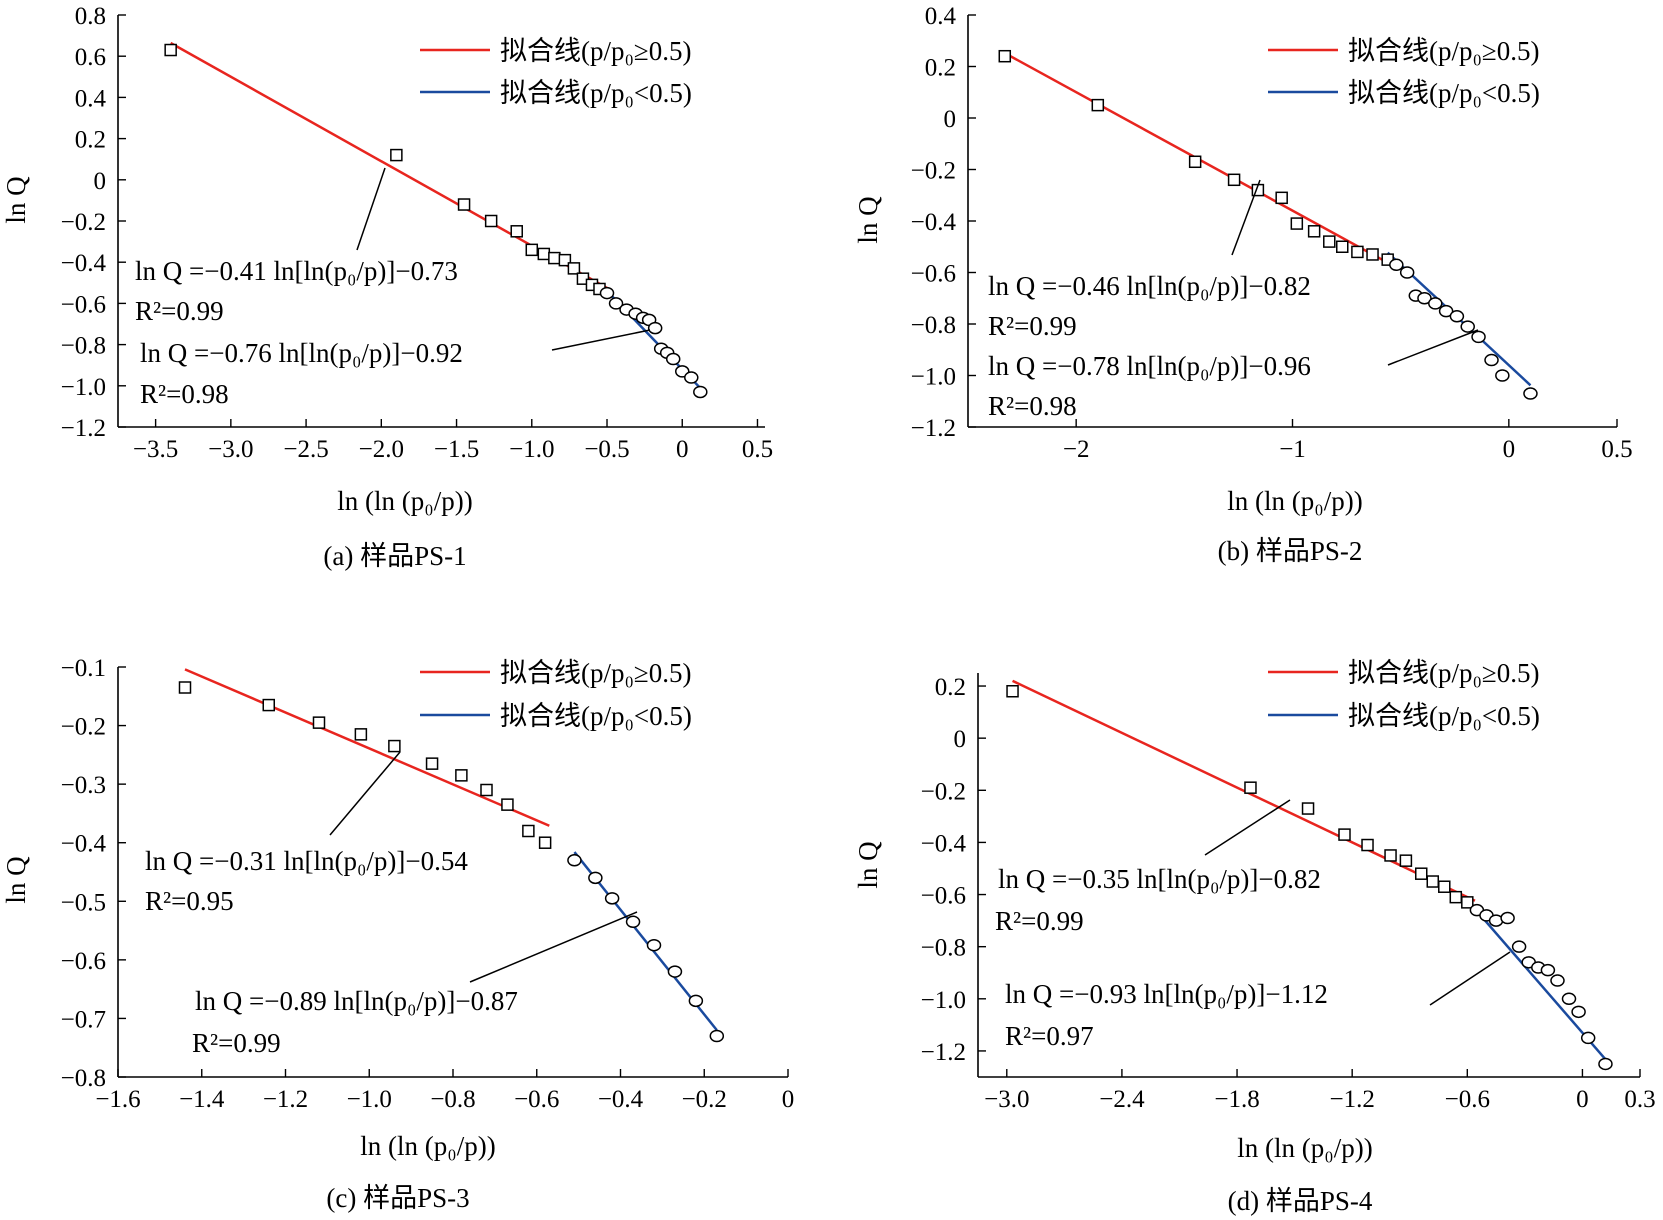  Describe the element at coordinates (305, 449) in the screenshot. I see `x-tick-label: −2.5` at that location.